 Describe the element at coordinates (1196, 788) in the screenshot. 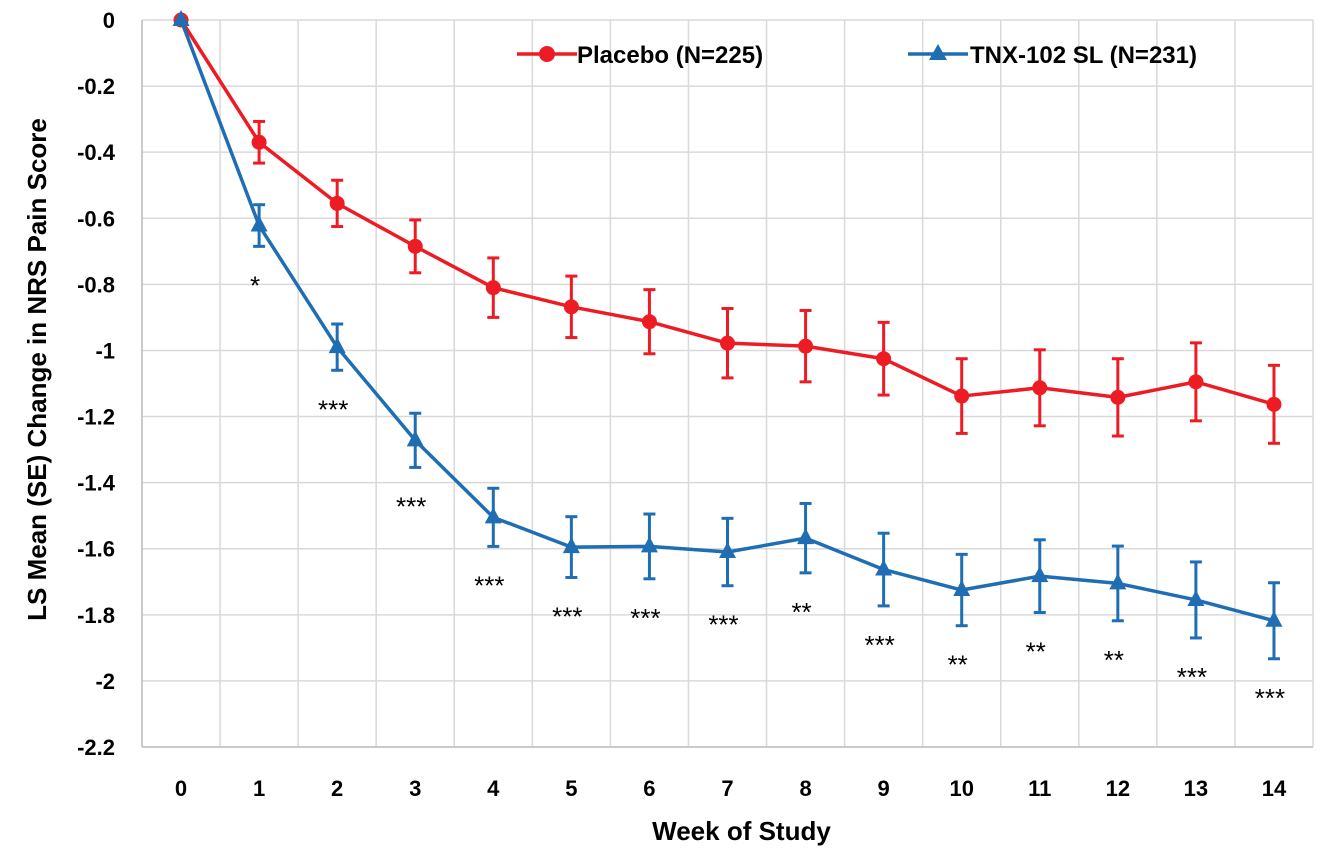

I see `x-tick-label: 13` at that location.